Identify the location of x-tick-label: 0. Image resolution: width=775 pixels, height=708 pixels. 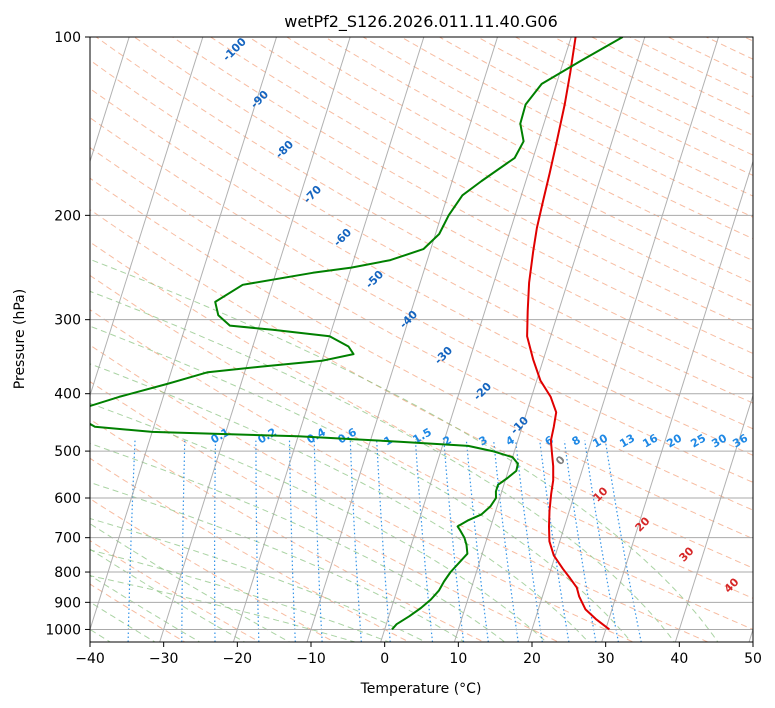
(384, 659).